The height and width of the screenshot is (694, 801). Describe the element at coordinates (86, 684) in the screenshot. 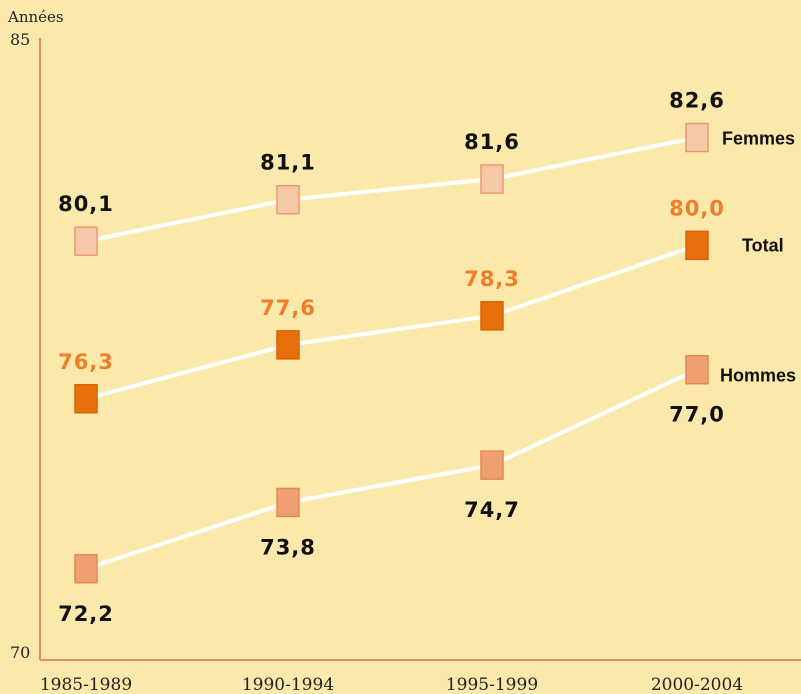

I see `x-tick-label: 1985-1989` at that location.